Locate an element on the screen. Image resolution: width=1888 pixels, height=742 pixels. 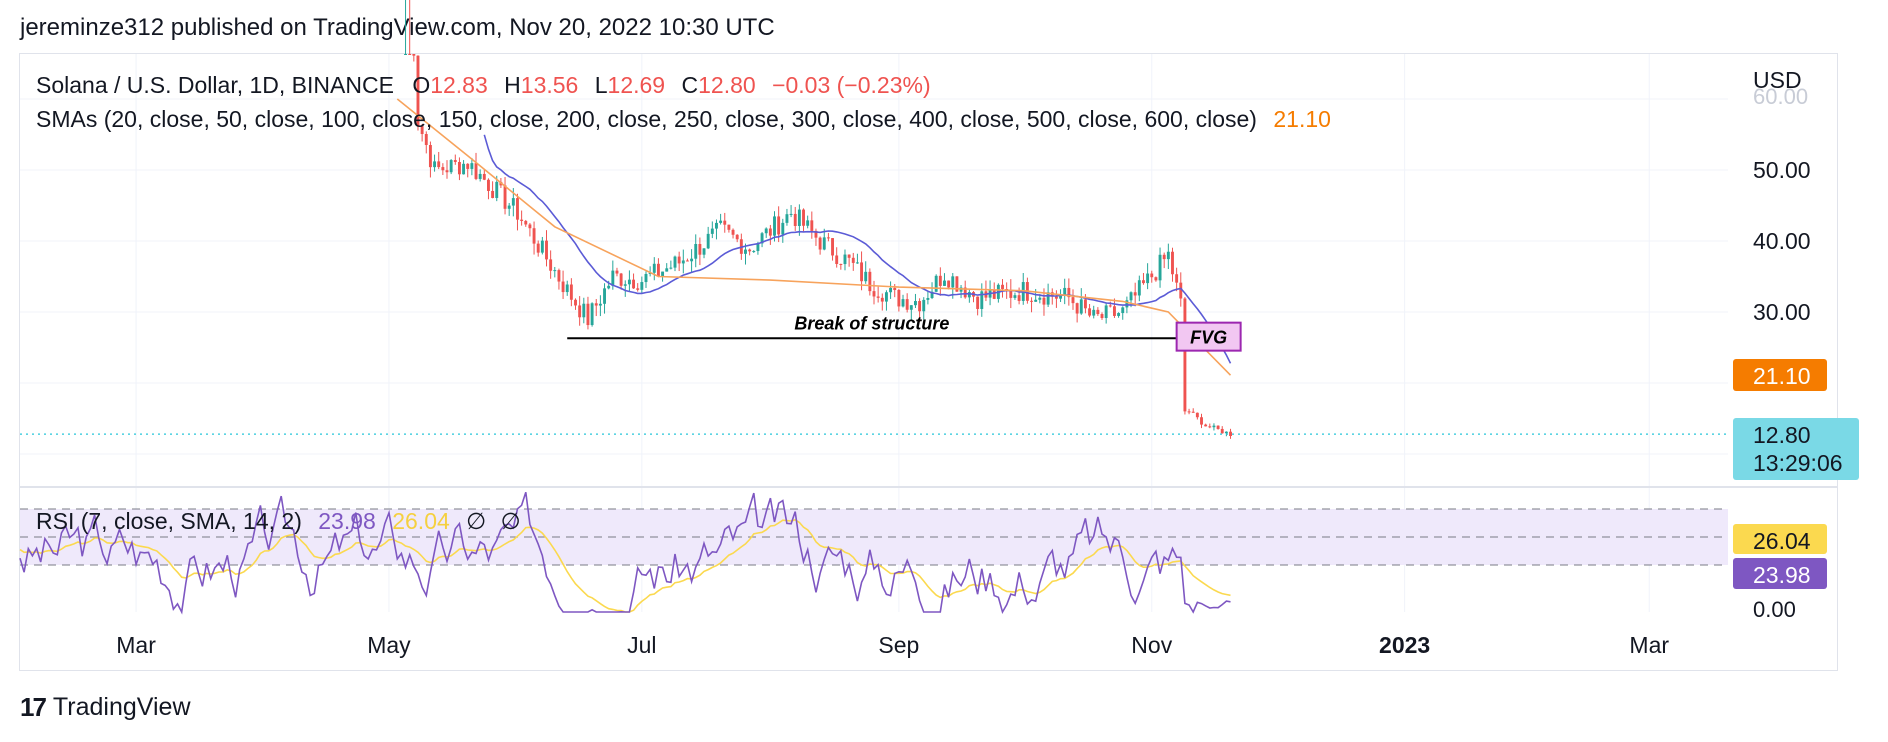
rsi-badge-bg is located at coordinates (1780, 573).